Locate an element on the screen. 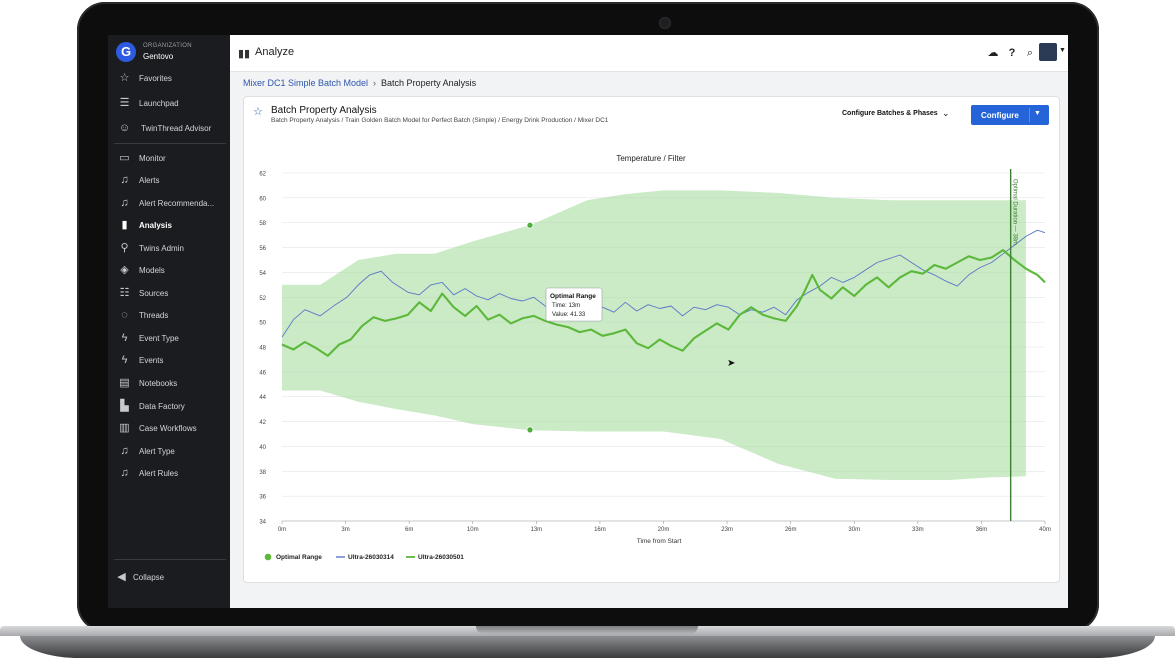 This screenshot has width=1175, height=661. y-tick-label: 44 is located at coordinates (262, 398).